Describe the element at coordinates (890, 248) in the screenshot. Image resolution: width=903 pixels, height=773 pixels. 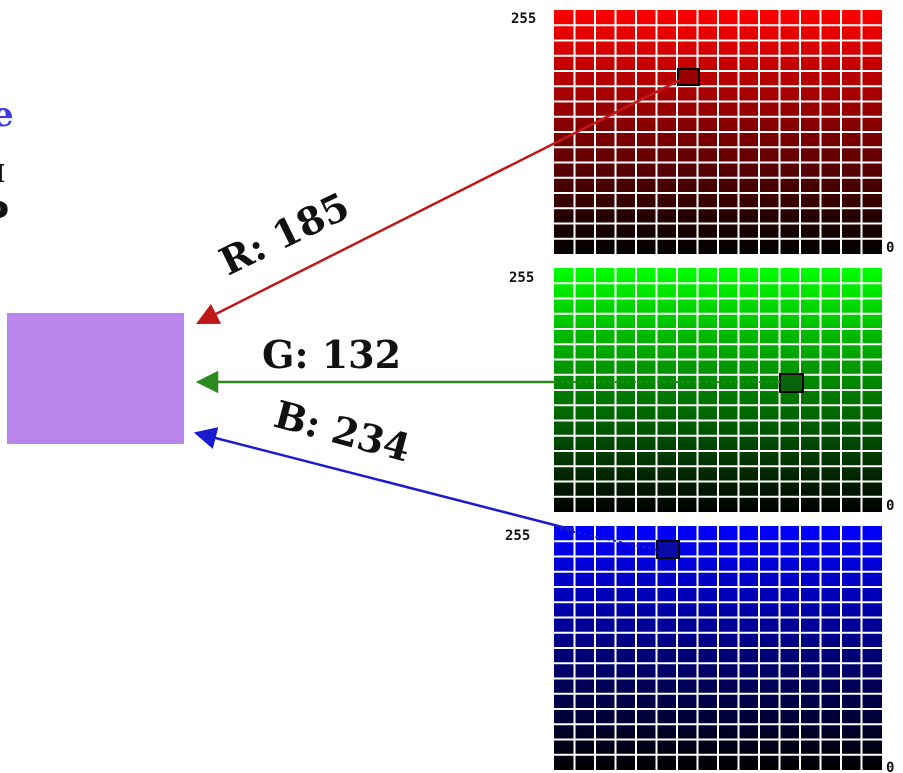
I see `red-scale-bottom: 0` at that location.